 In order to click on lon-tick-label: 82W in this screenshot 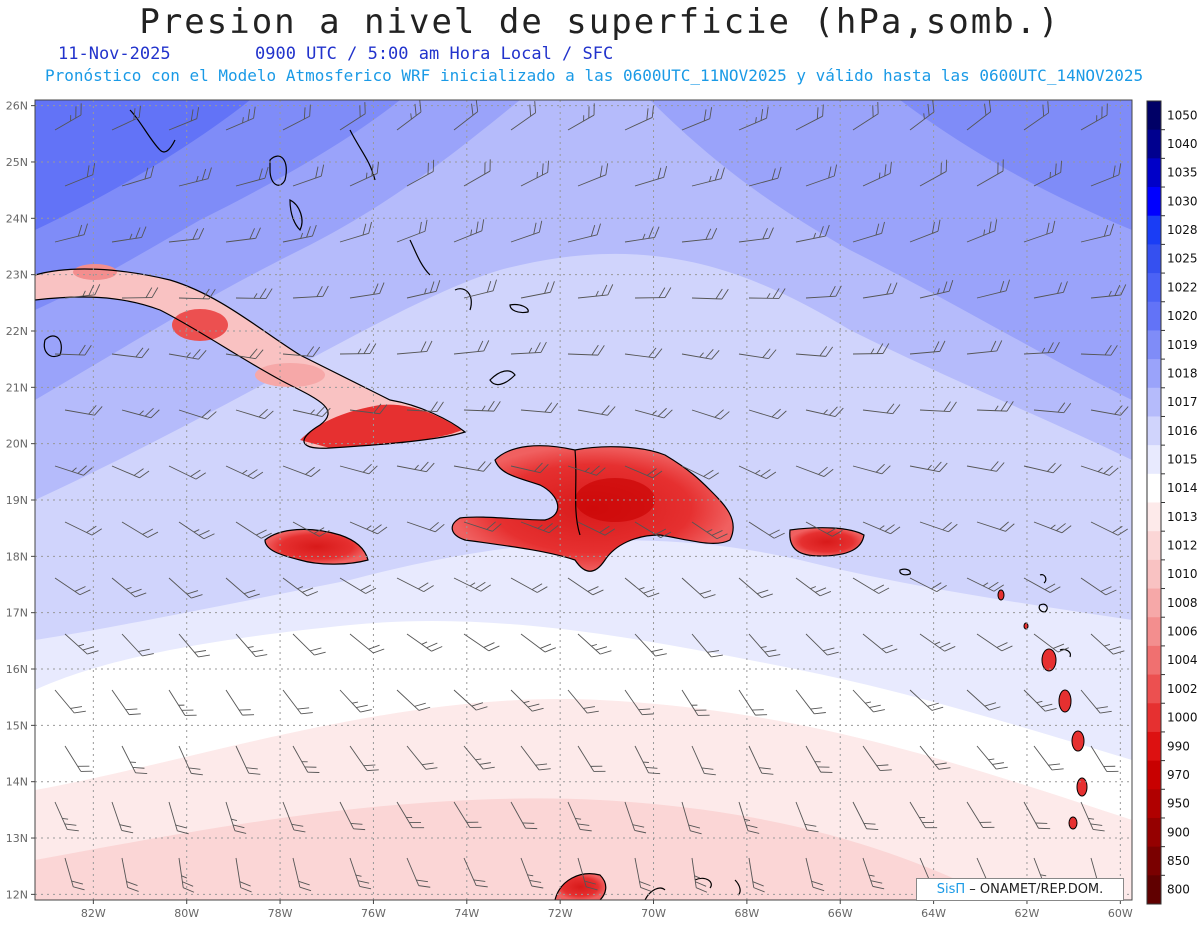, I will do `click(93, 913)`.